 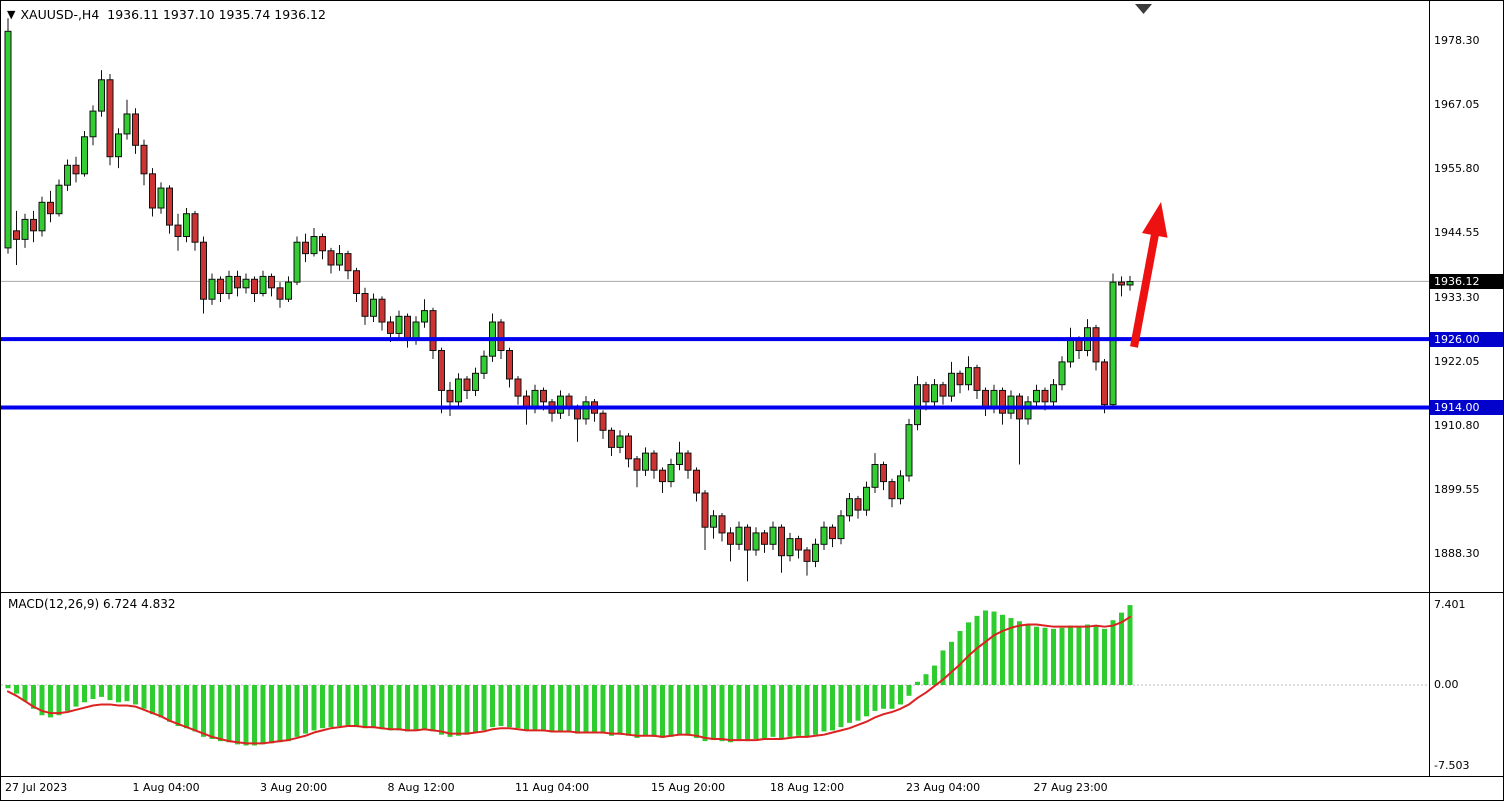 What do you see at coordinates (1457, 297) in the screenshot?
I see `price-axis-label: 1933.30` at bounding box center [1457, 297].